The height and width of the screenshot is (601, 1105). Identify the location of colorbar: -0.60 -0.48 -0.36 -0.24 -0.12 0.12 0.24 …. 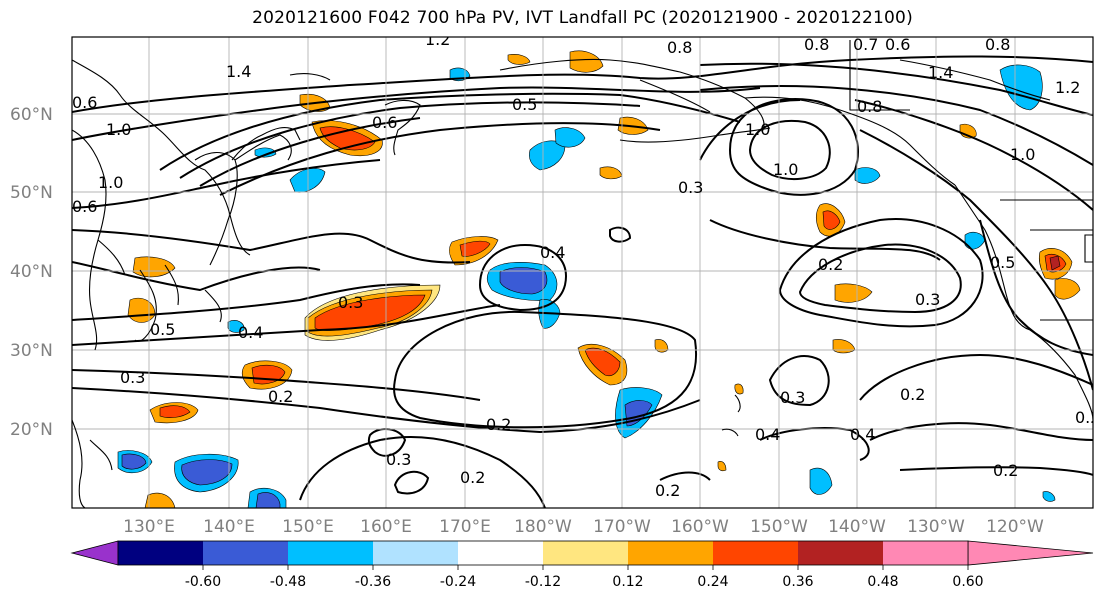
(582, 565).